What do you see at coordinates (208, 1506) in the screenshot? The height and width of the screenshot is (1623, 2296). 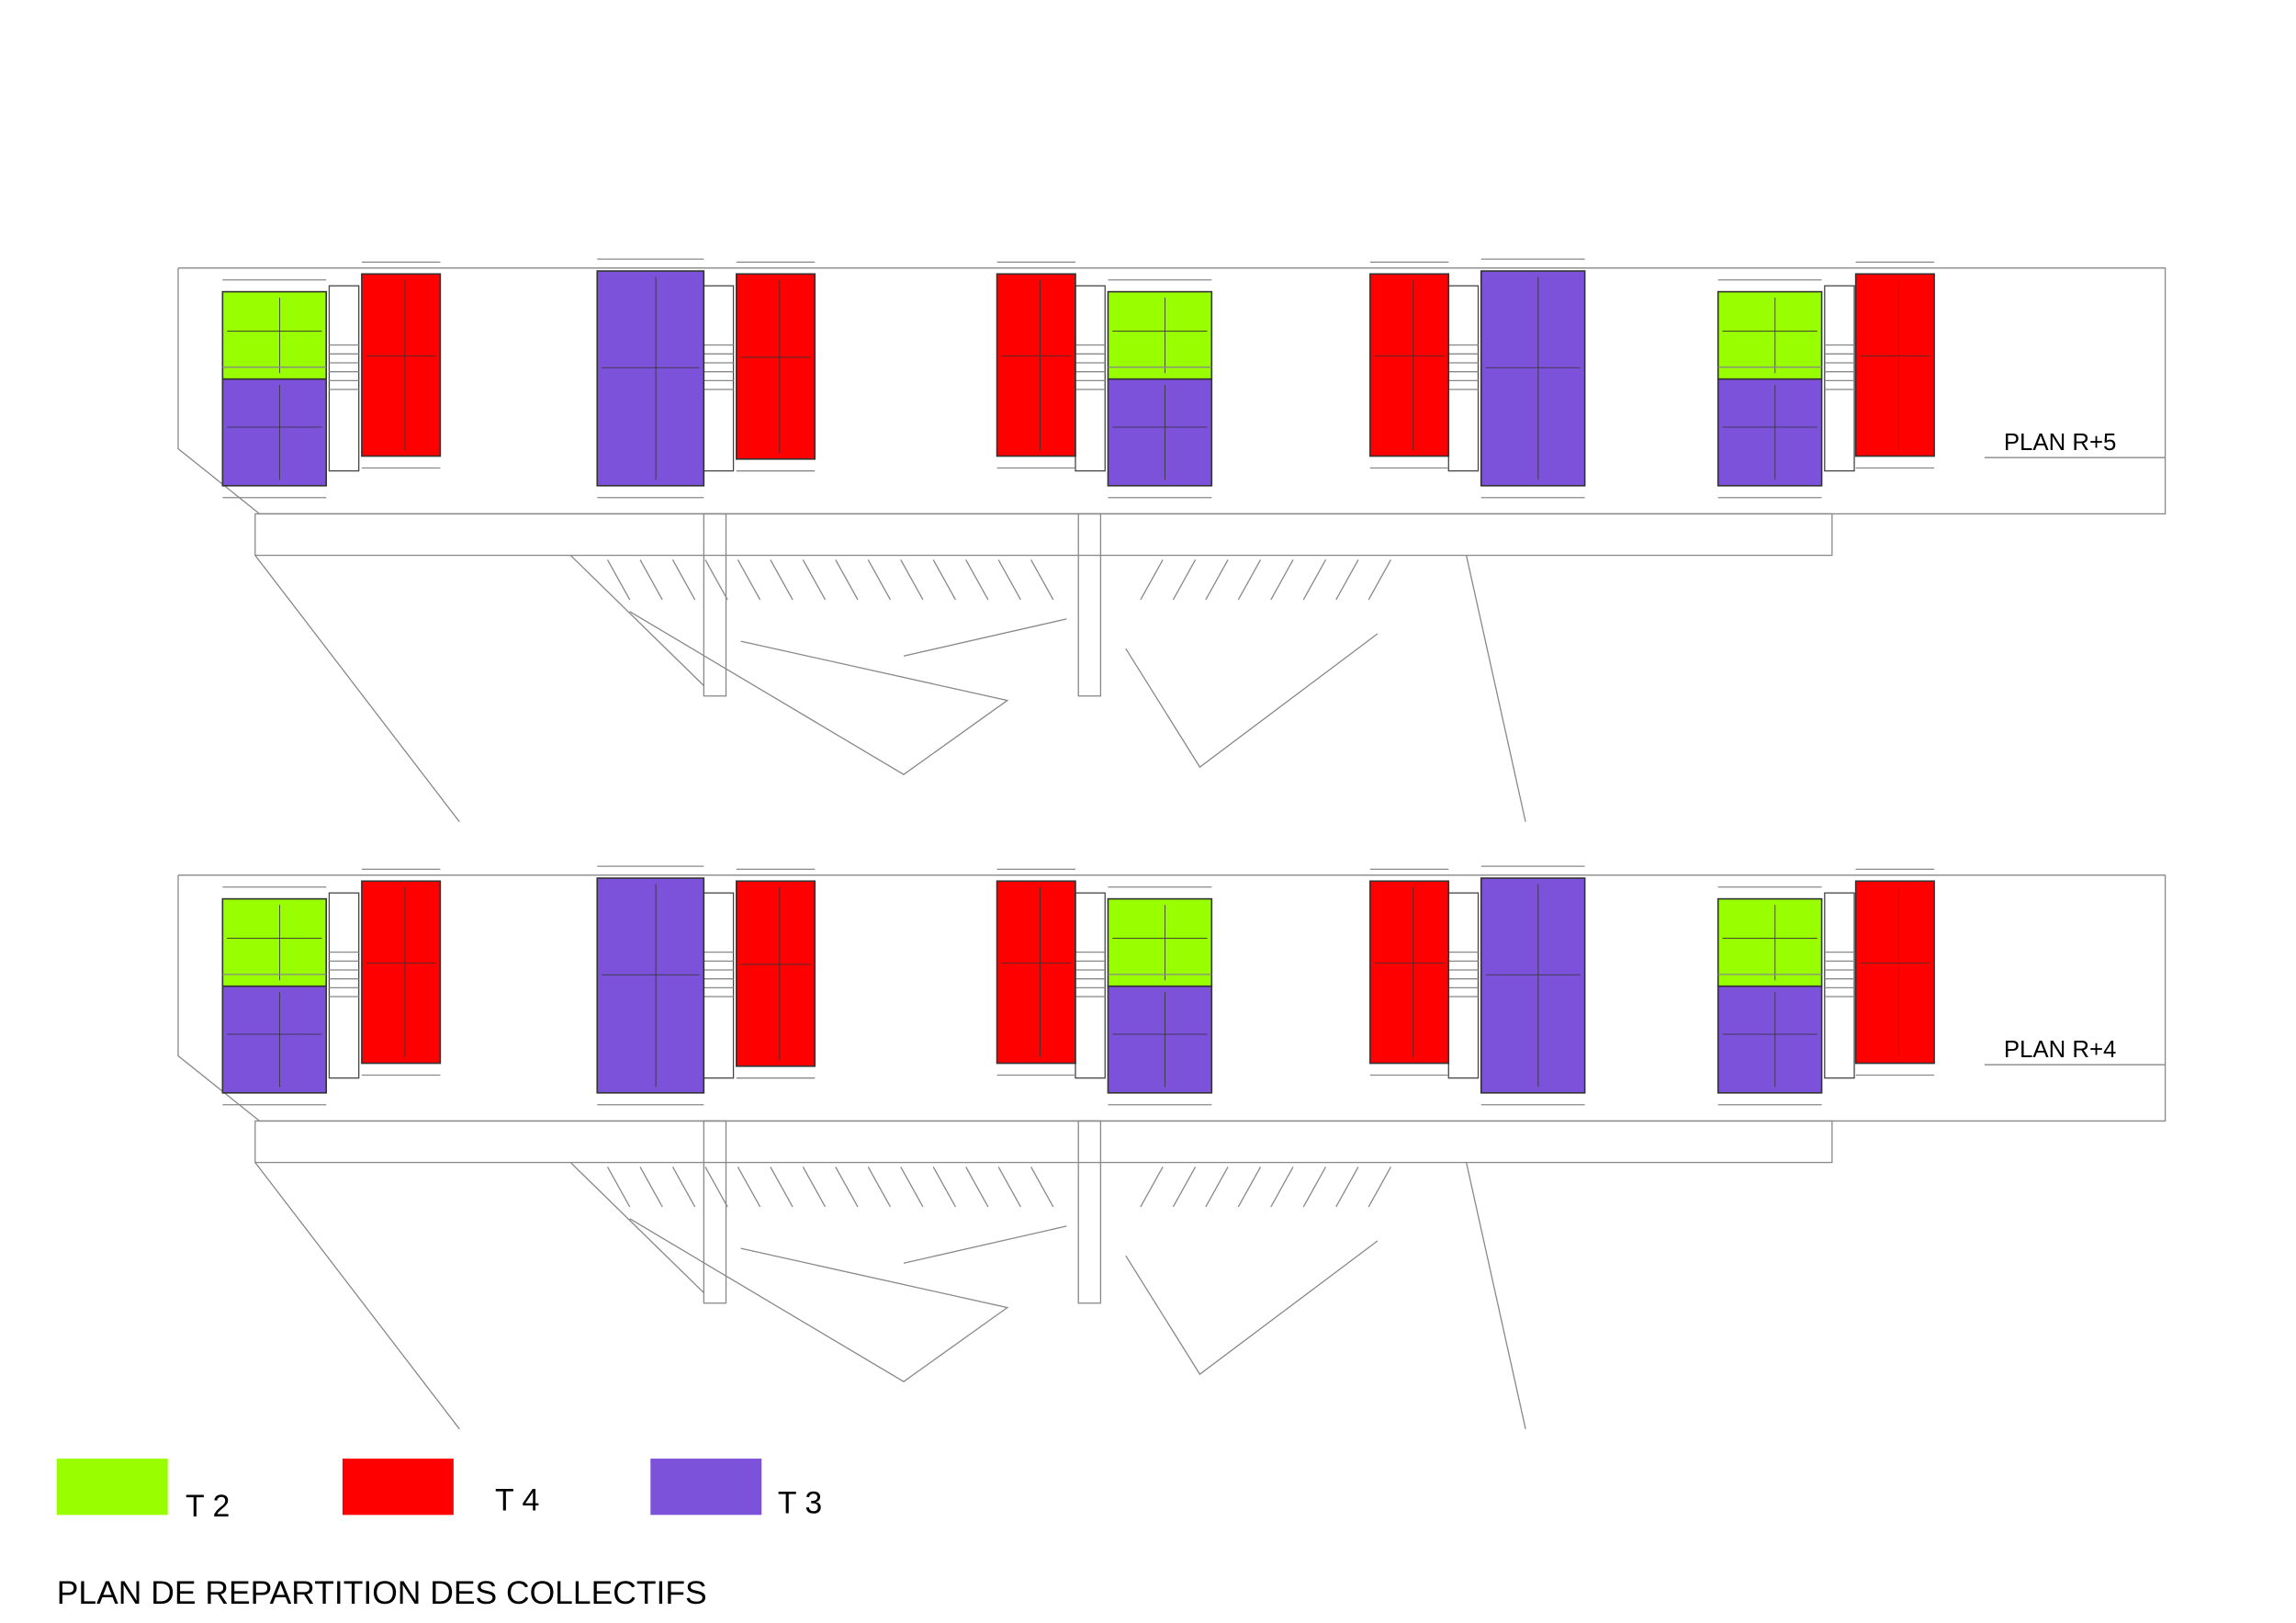 I see `legend-label: T 2` at bounding box center [208, 1506].